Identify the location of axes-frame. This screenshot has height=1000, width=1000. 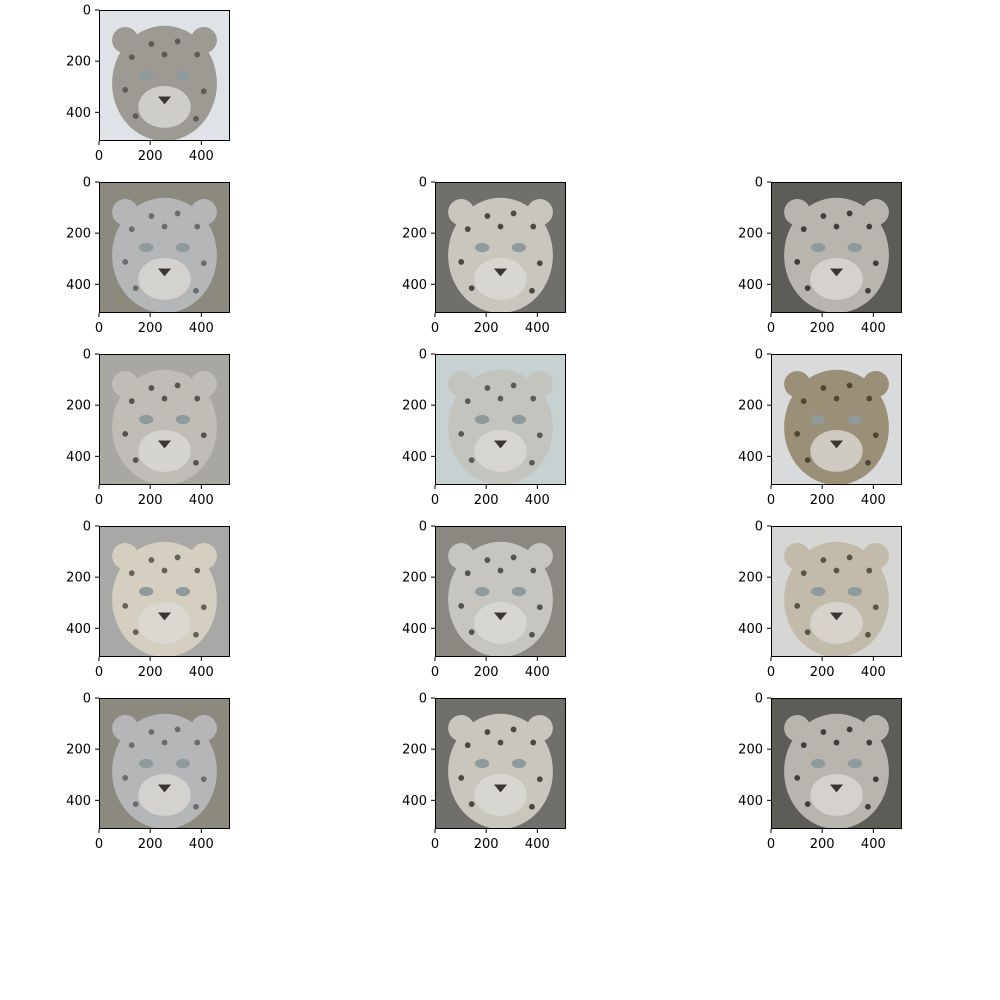
(164, 75).